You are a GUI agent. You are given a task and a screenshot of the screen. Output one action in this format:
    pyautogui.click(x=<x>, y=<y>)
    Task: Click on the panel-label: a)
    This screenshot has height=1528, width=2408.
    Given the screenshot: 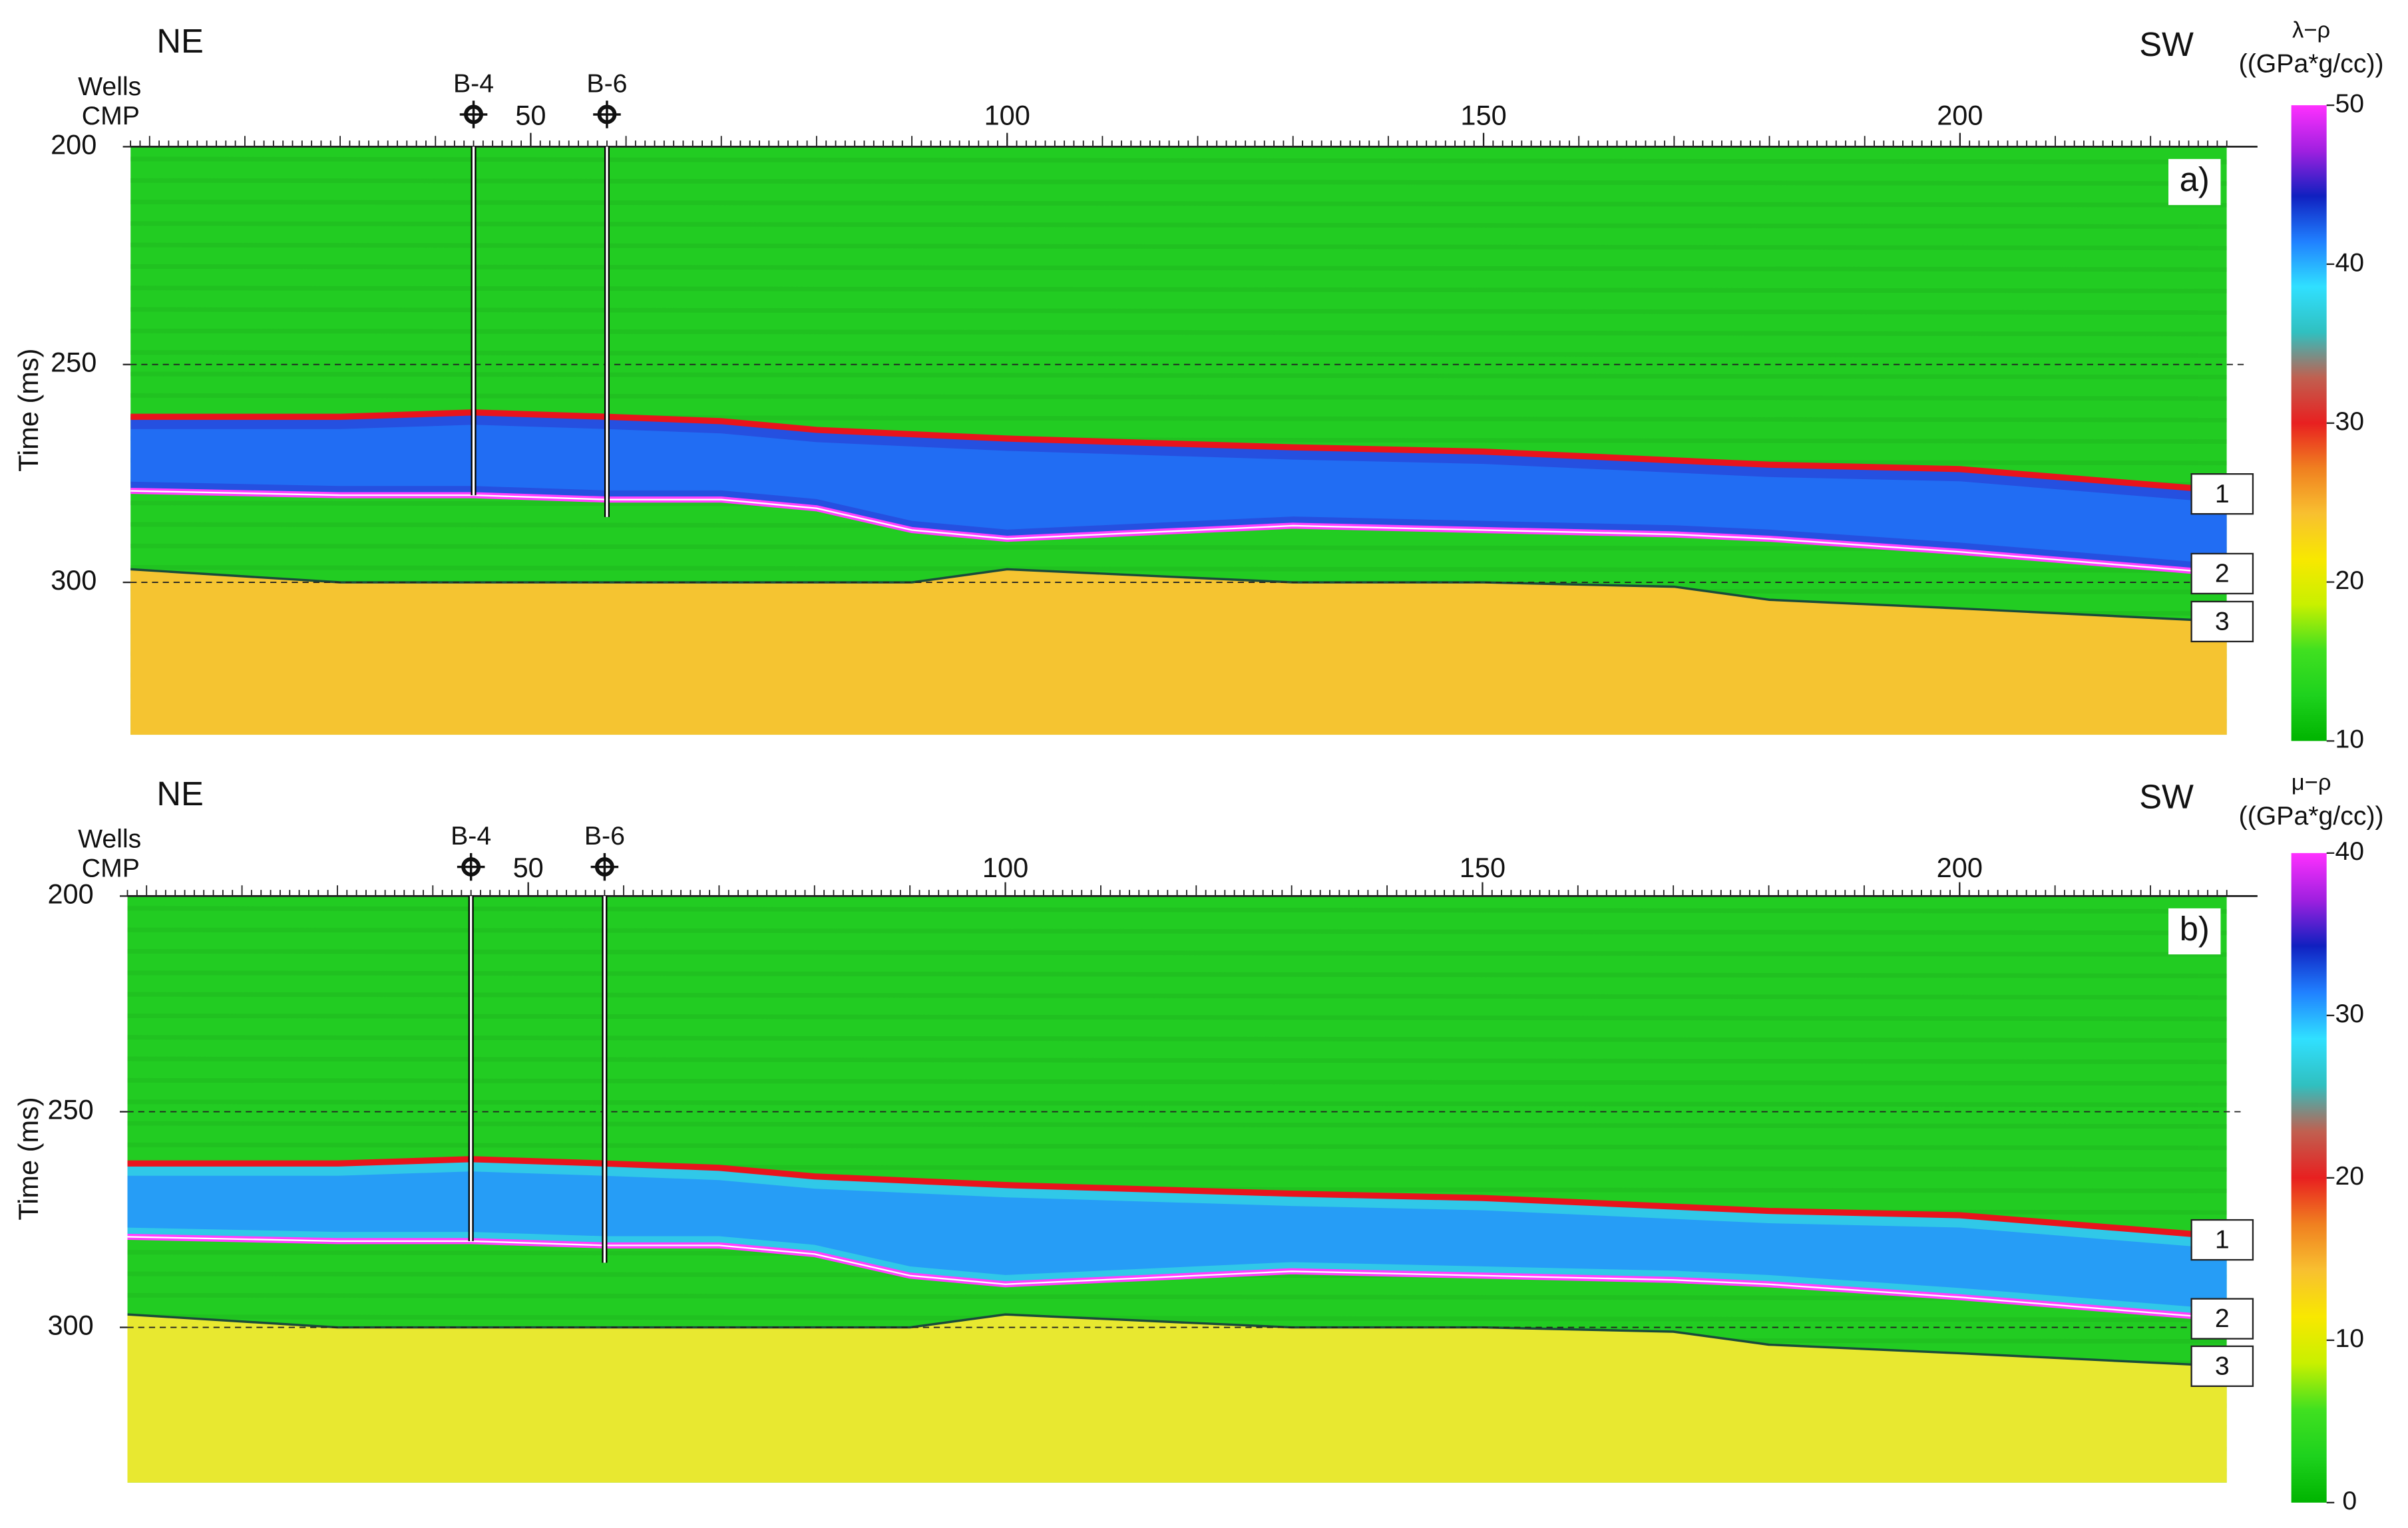 What is the action you would take?
    pyautogui.click(x=2195, y=179)
    